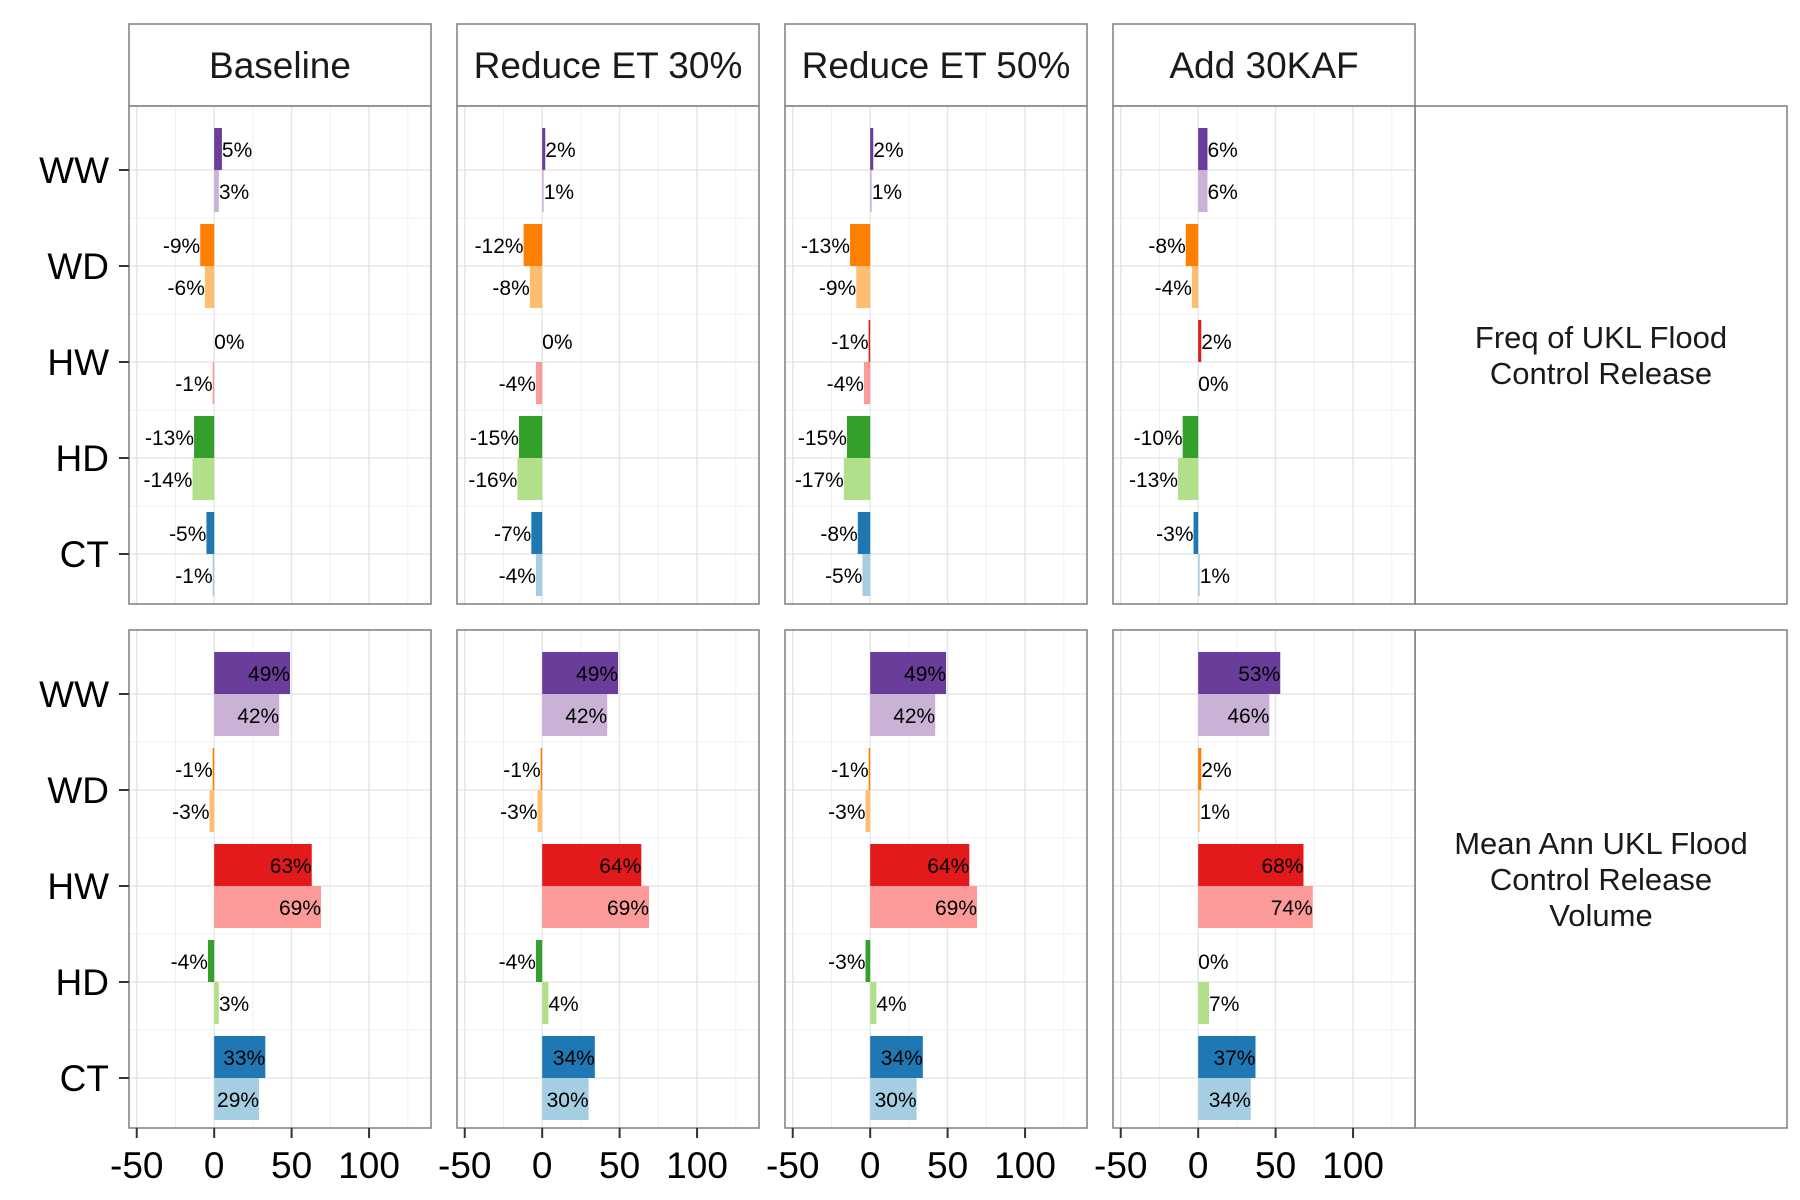 The height and width of the screenshot is (1200, 1800). Describe the element at coordinates (1234, 1058) in the screenshot. I see `data-label: 37%` at that location.